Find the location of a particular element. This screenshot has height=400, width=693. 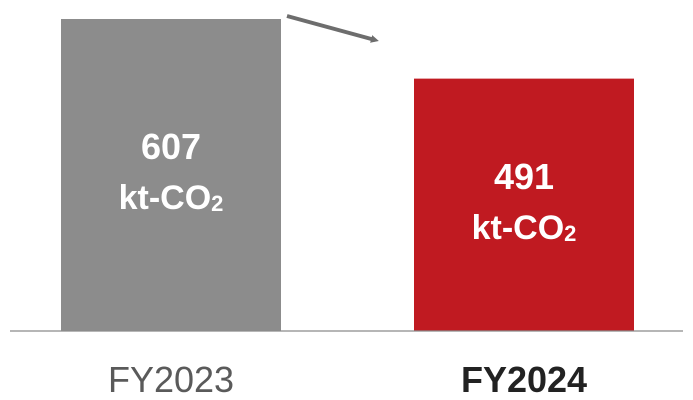

bar-value-label-fy2024: 491 is located at coordinates (524, 176).